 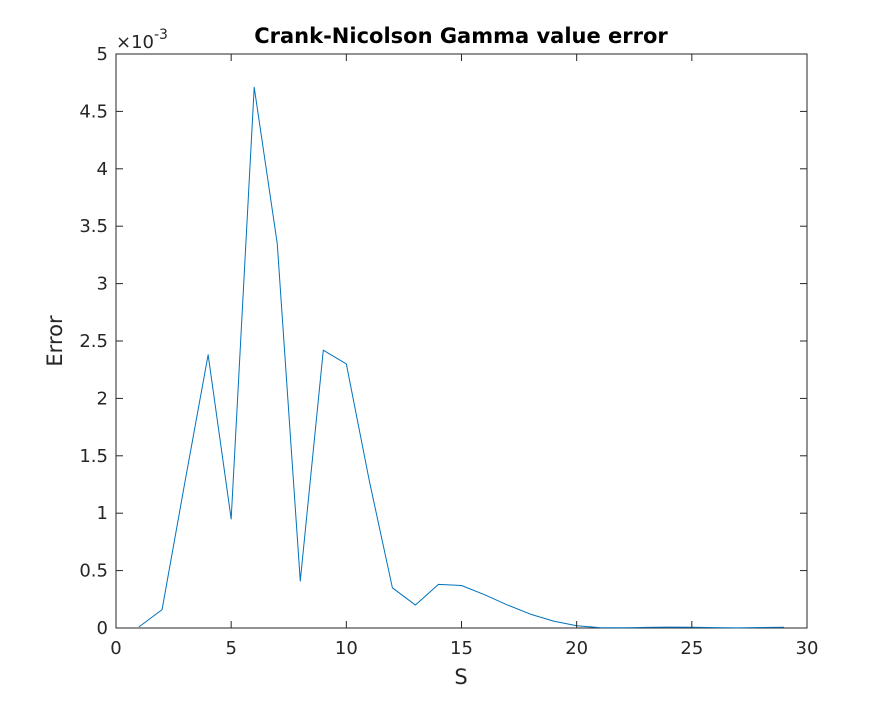 What do you see at coordinates (55, 341) in the screenshot?
I see `y-axis-title: Error` at bounding box center [55, 341].